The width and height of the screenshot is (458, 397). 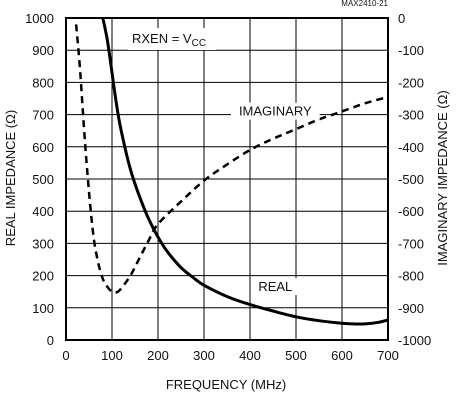 I want to click on x-tick-label: 600, so click(x=342, y=355).